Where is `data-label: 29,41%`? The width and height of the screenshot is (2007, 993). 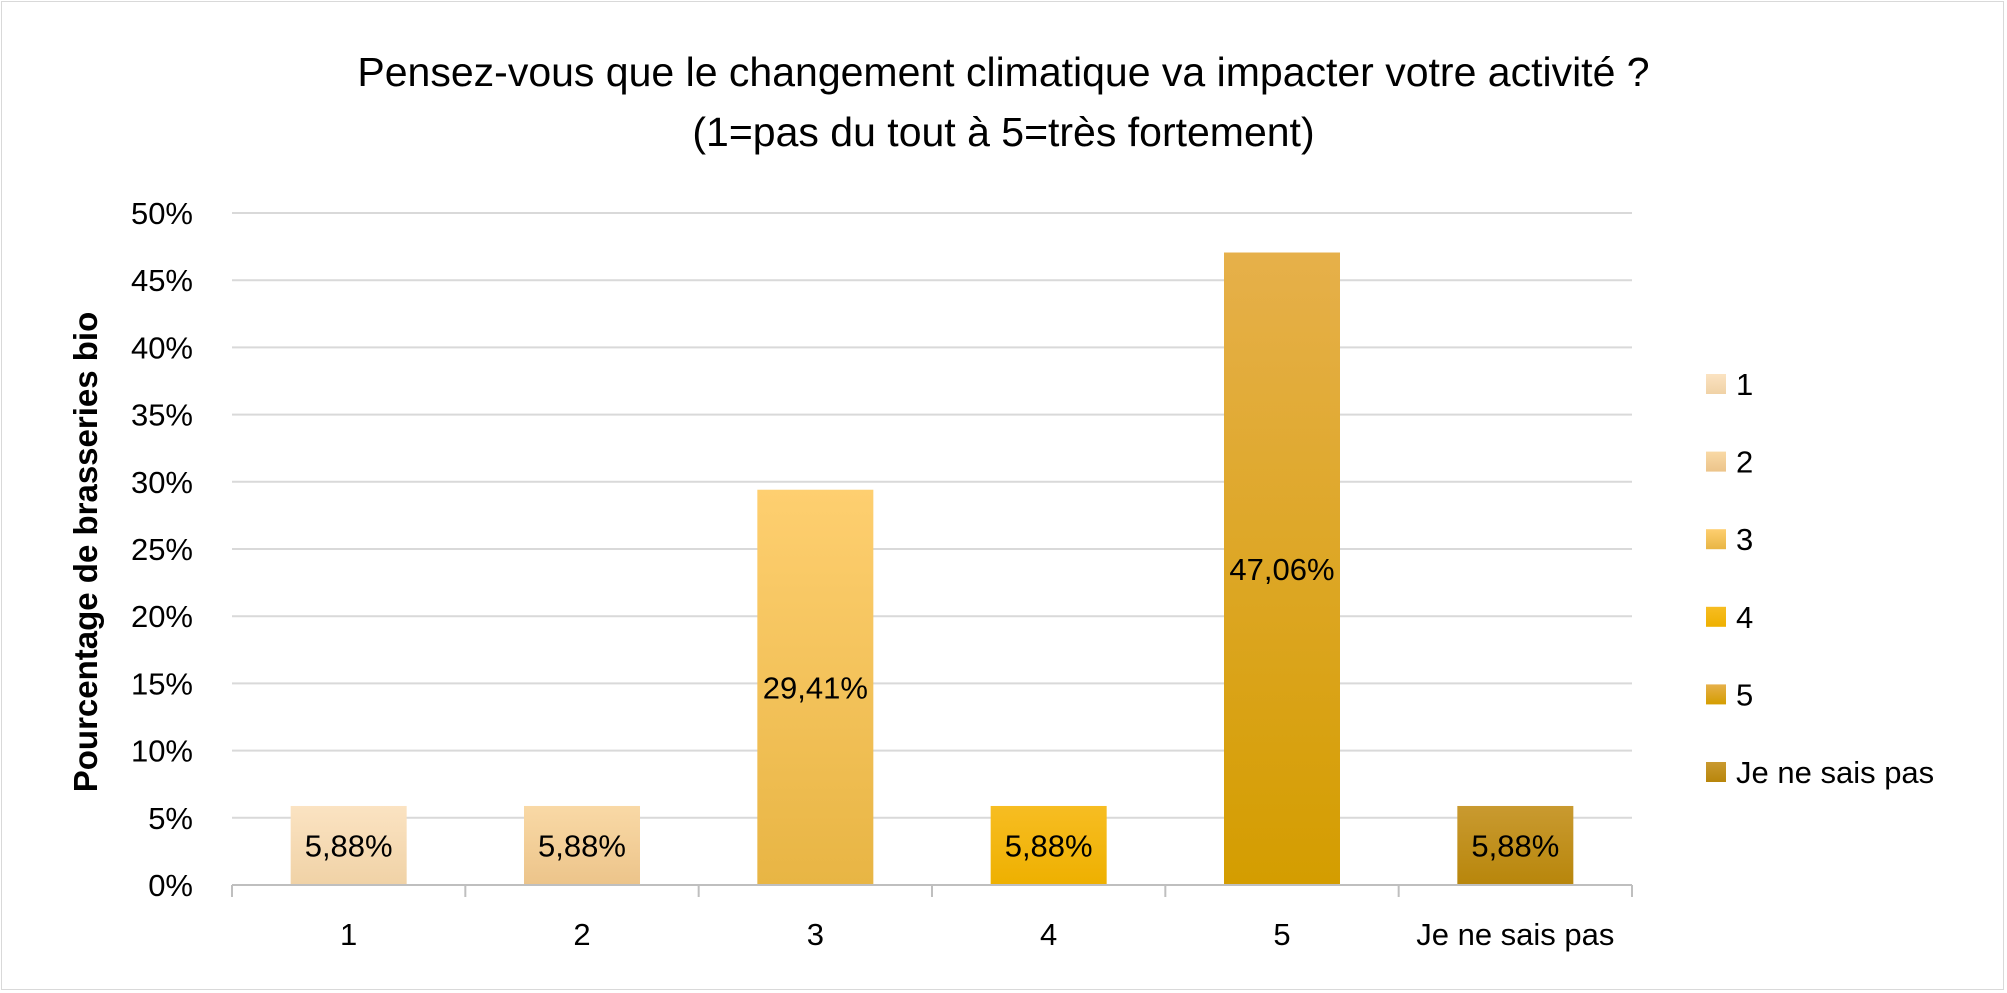
data-label: 29,41% is located at coordinates (815, 687).